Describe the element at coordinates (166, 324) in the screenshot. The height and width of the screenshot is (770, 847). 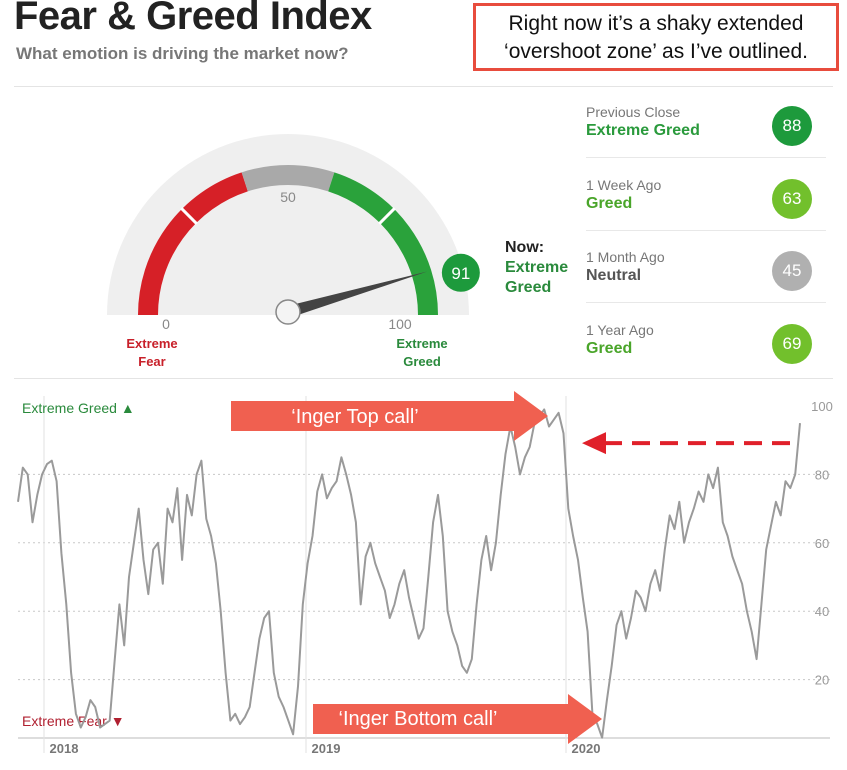
I see `gauge-min-label: 0` at that location.